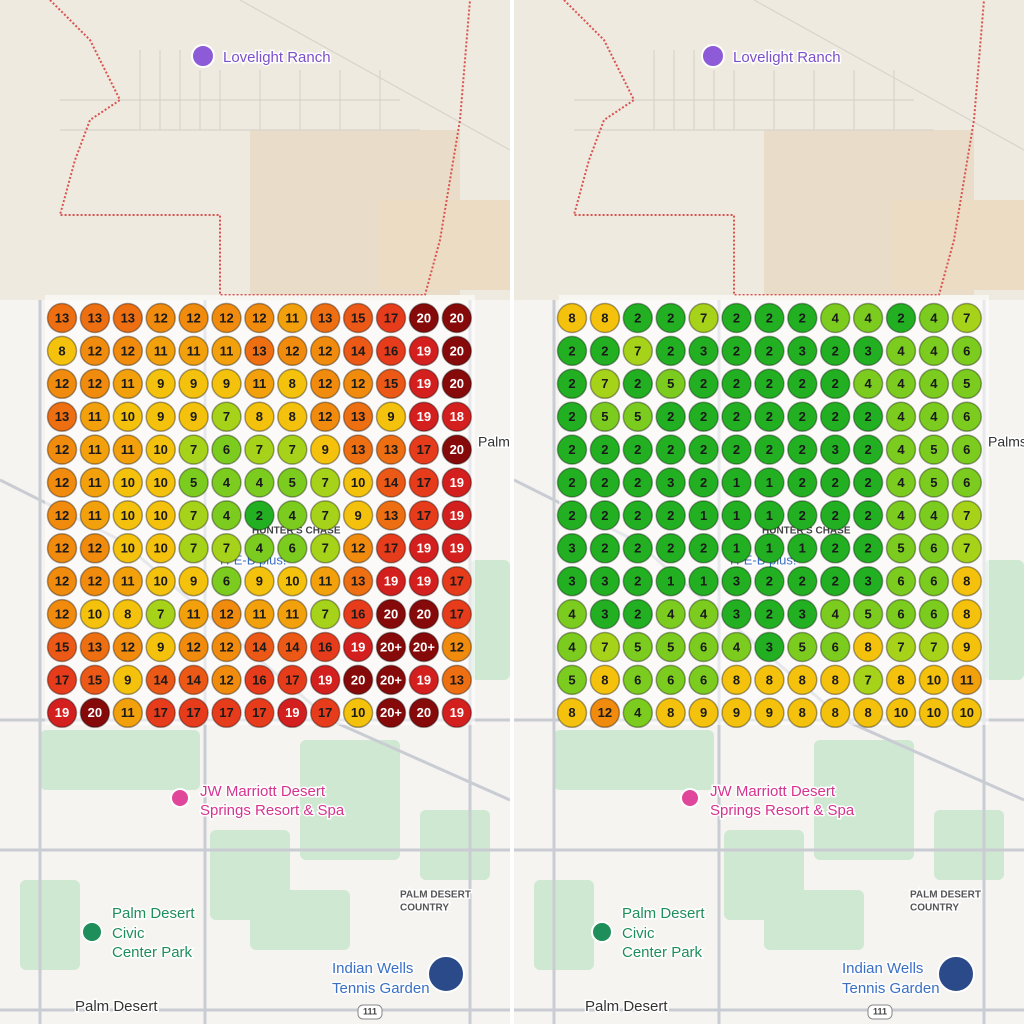 This screenshot has width=1024, height=1024. Describe the element at coordinates (203, 56) in the screenshot. I see `place-icon` at that location.